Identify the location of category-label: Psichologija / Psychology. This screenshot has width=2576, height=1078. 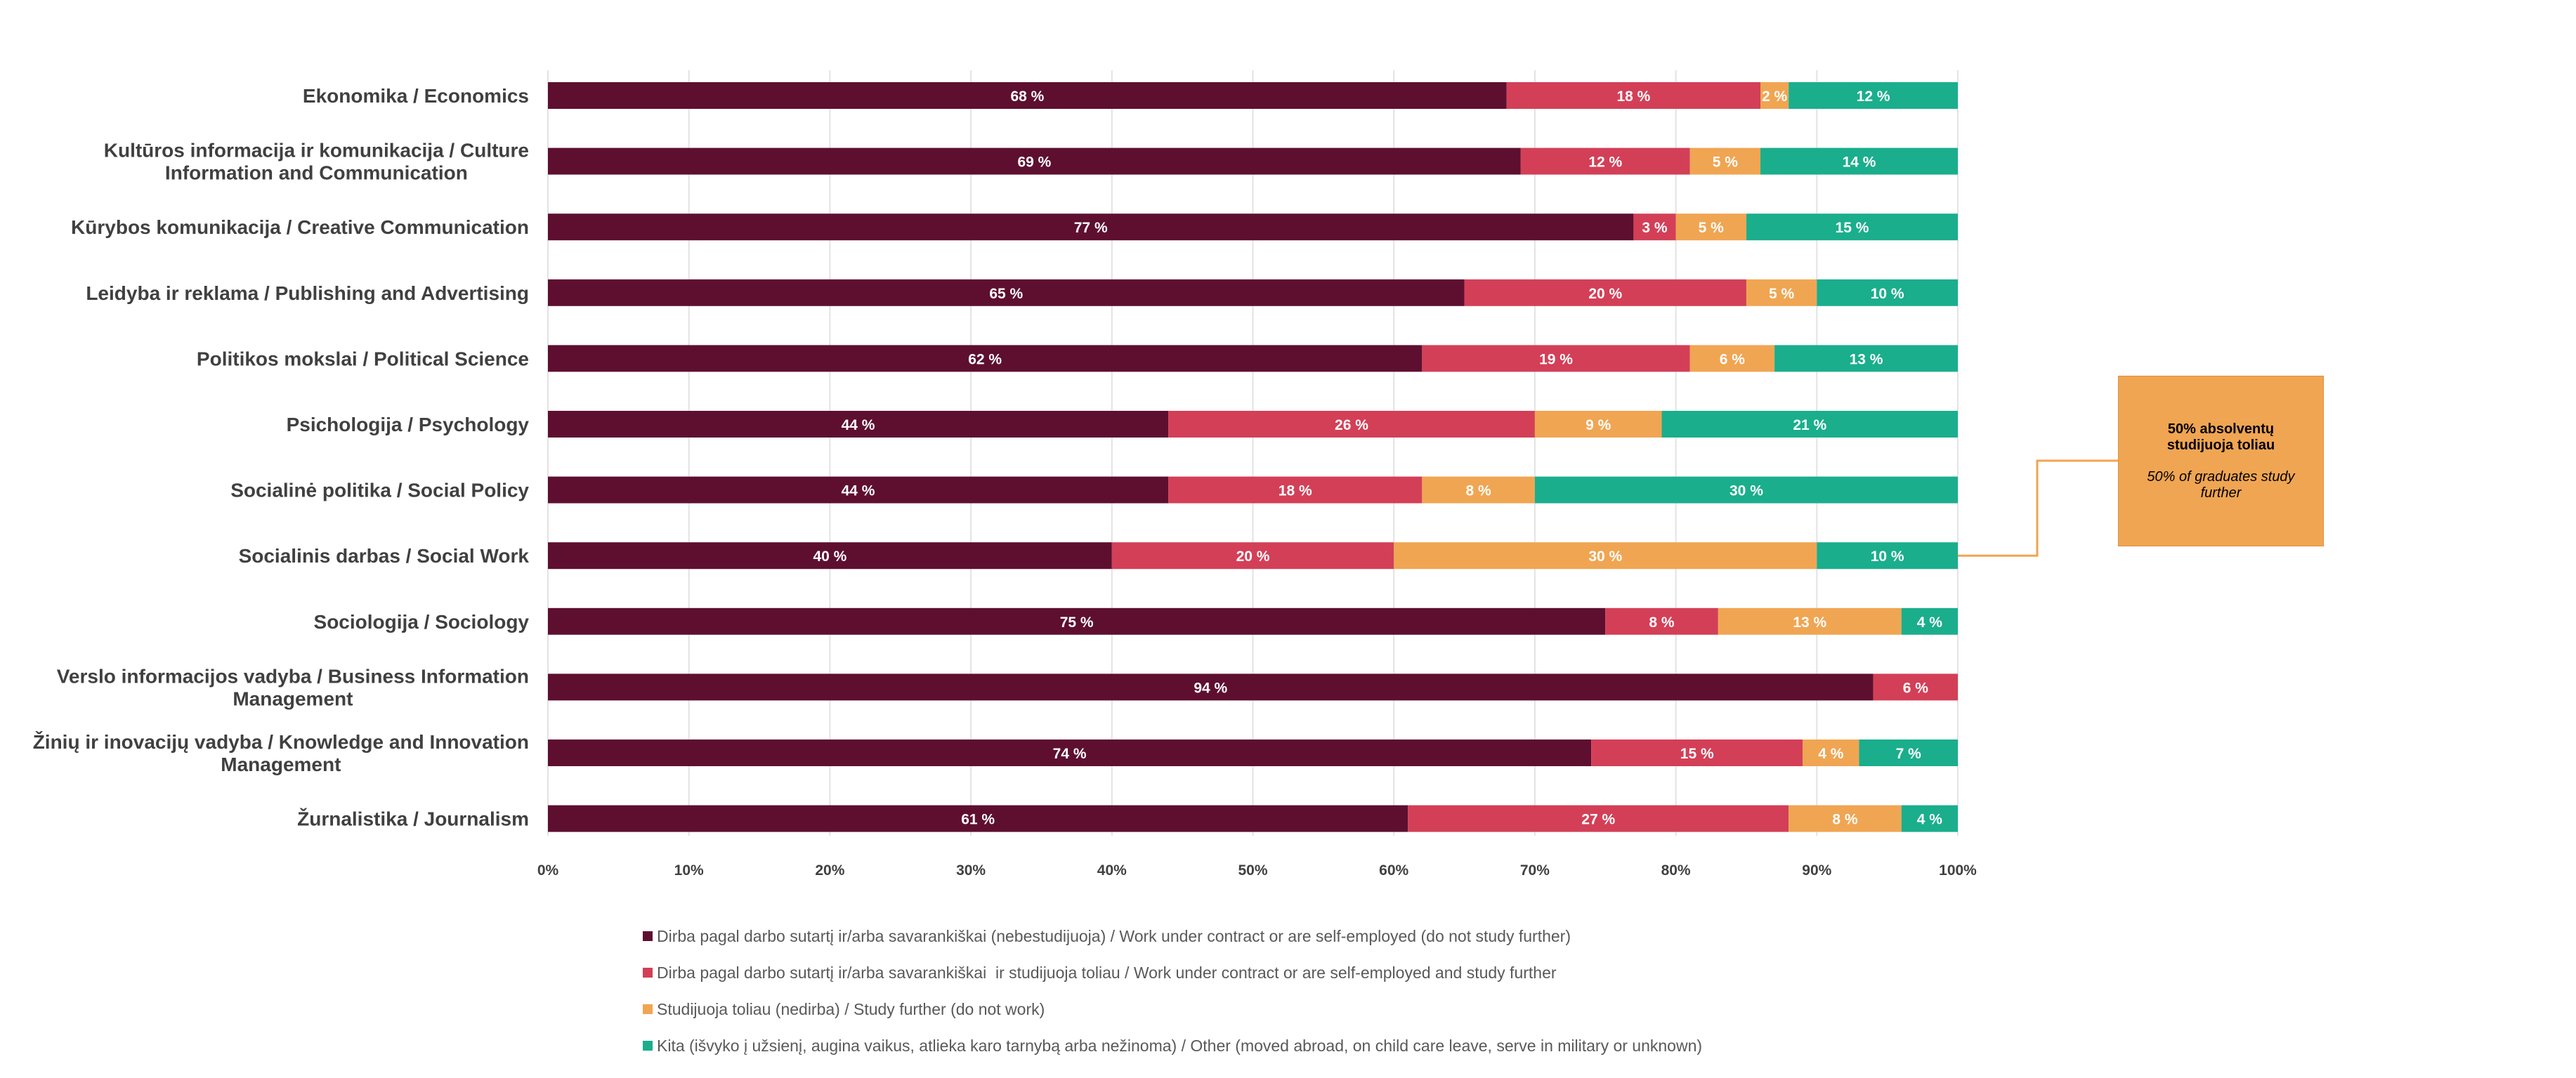
(408, 424).